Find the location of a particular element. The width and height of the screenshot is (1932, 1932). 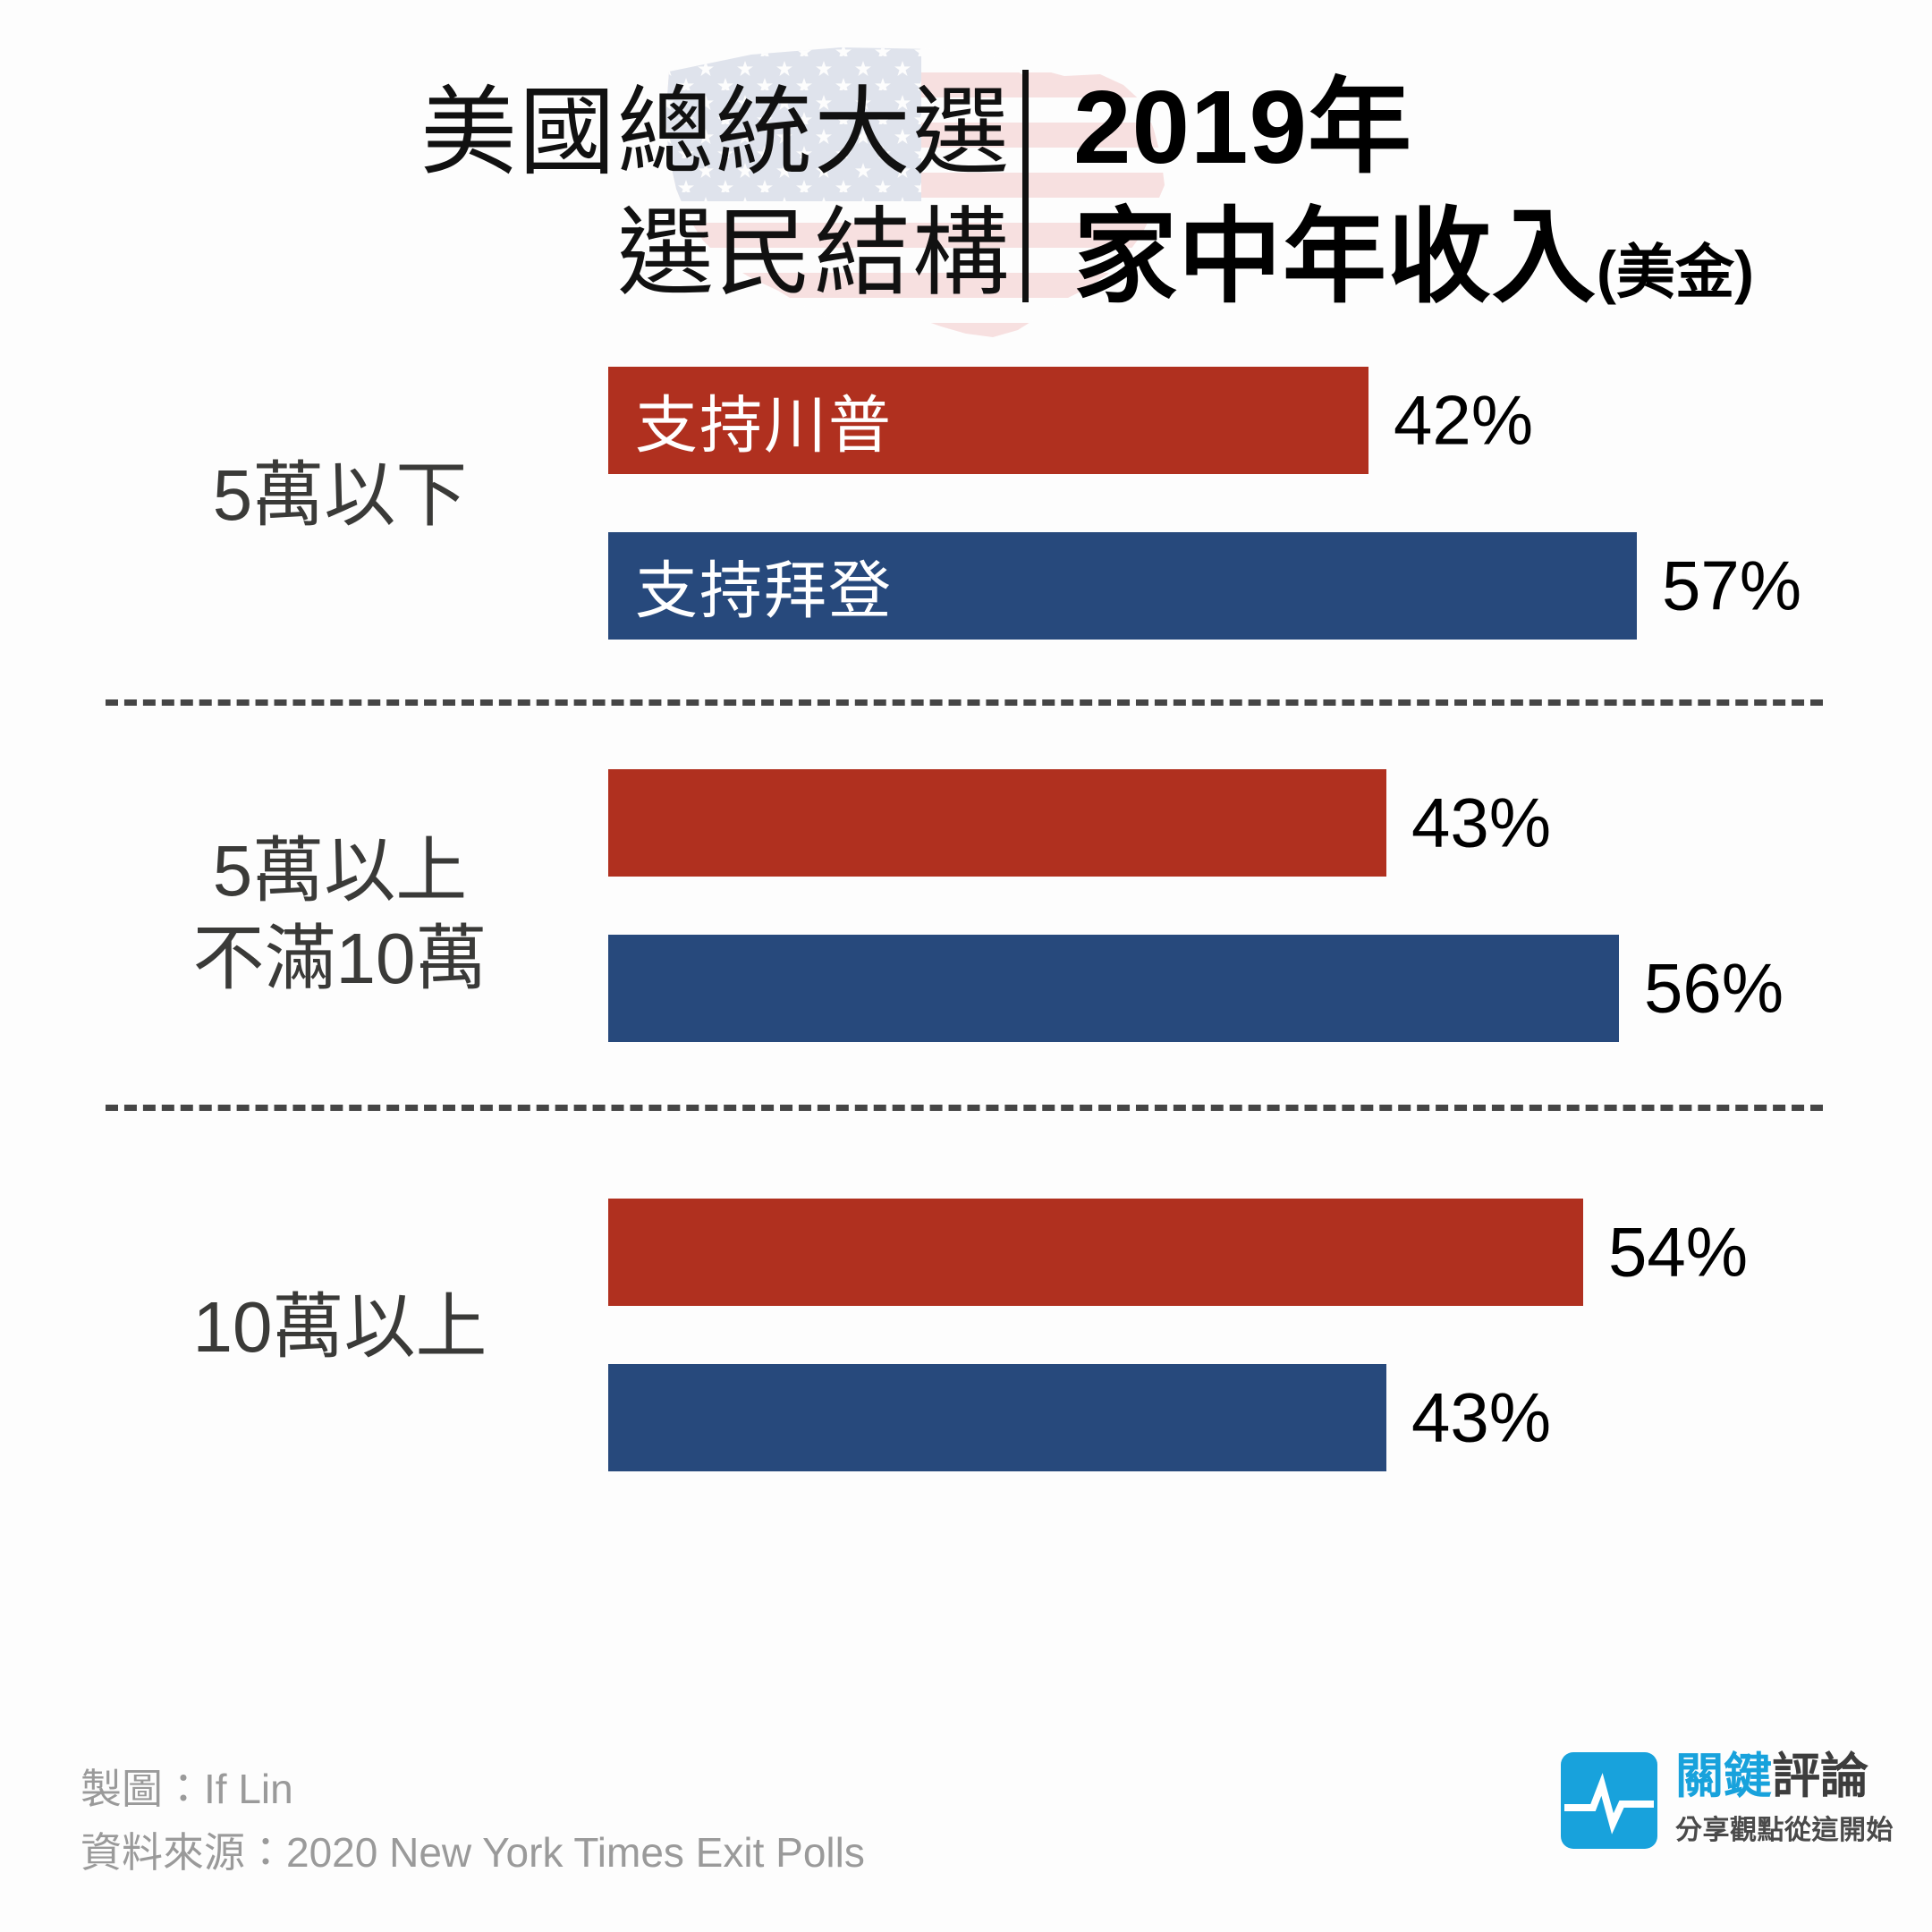

page-title-left: 美國總統大選 選民結構 is located at coordinates (586, 192).